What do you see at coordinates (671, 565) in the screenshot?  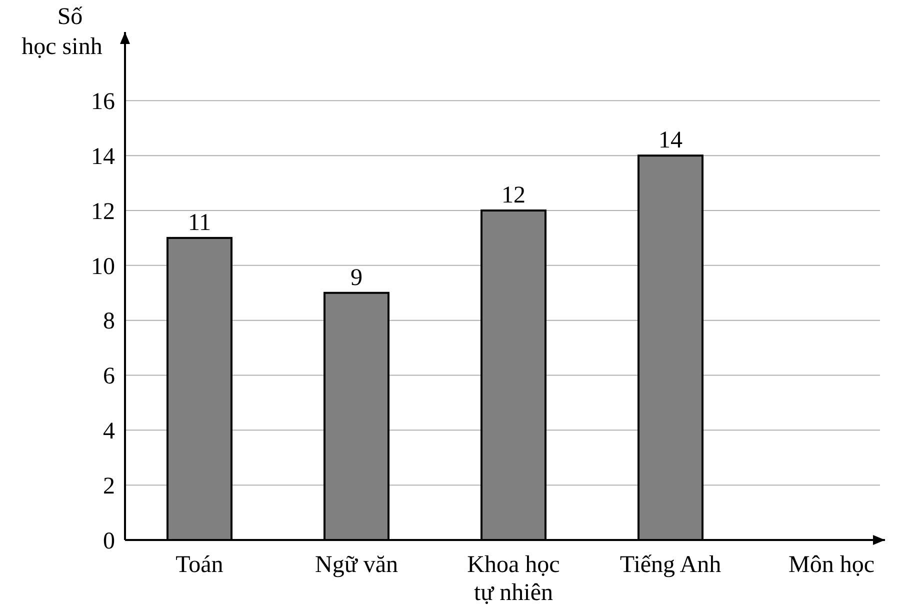 I see `x-tick-label: Tiếng Anh` at bounding box center [671, 565].